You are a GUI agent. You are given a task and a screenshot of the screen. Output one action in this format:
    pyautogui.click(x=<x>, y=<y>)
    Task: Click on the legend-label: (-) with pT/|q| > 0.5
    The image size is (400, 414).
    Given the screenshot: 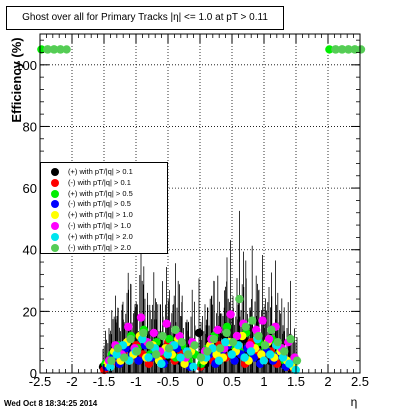 What is the action you would take?
    pyautogui.click(x=99, y=204)
    